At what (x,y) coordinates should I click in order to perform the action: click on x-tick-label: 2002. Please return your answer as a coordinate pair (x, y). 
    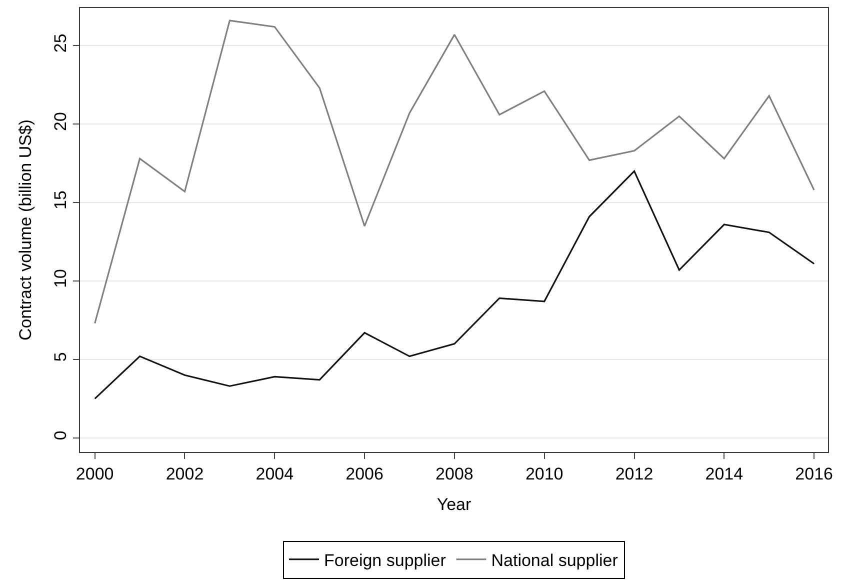
    Looking at the image, I should click on (185, 474).